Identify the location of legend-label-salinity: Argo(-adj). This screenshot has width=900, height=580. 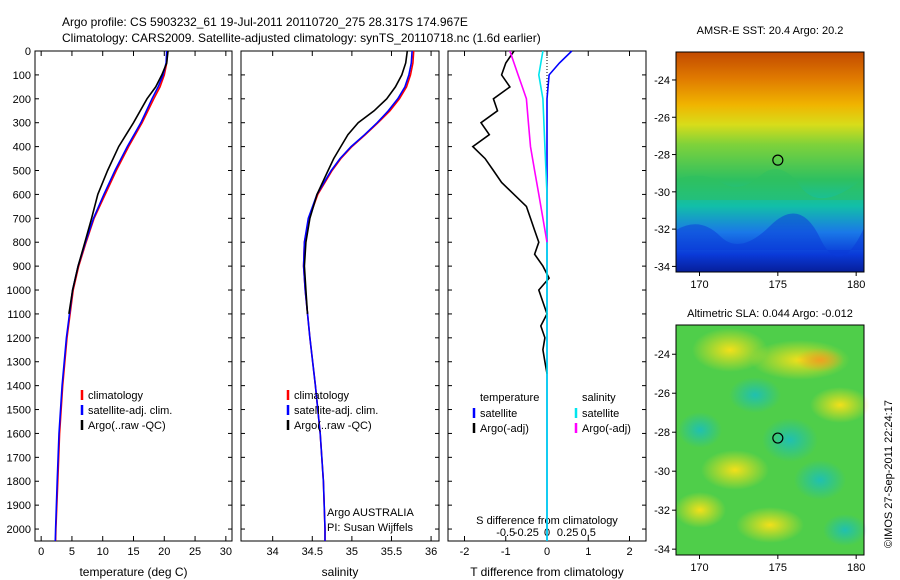
(606, 429).